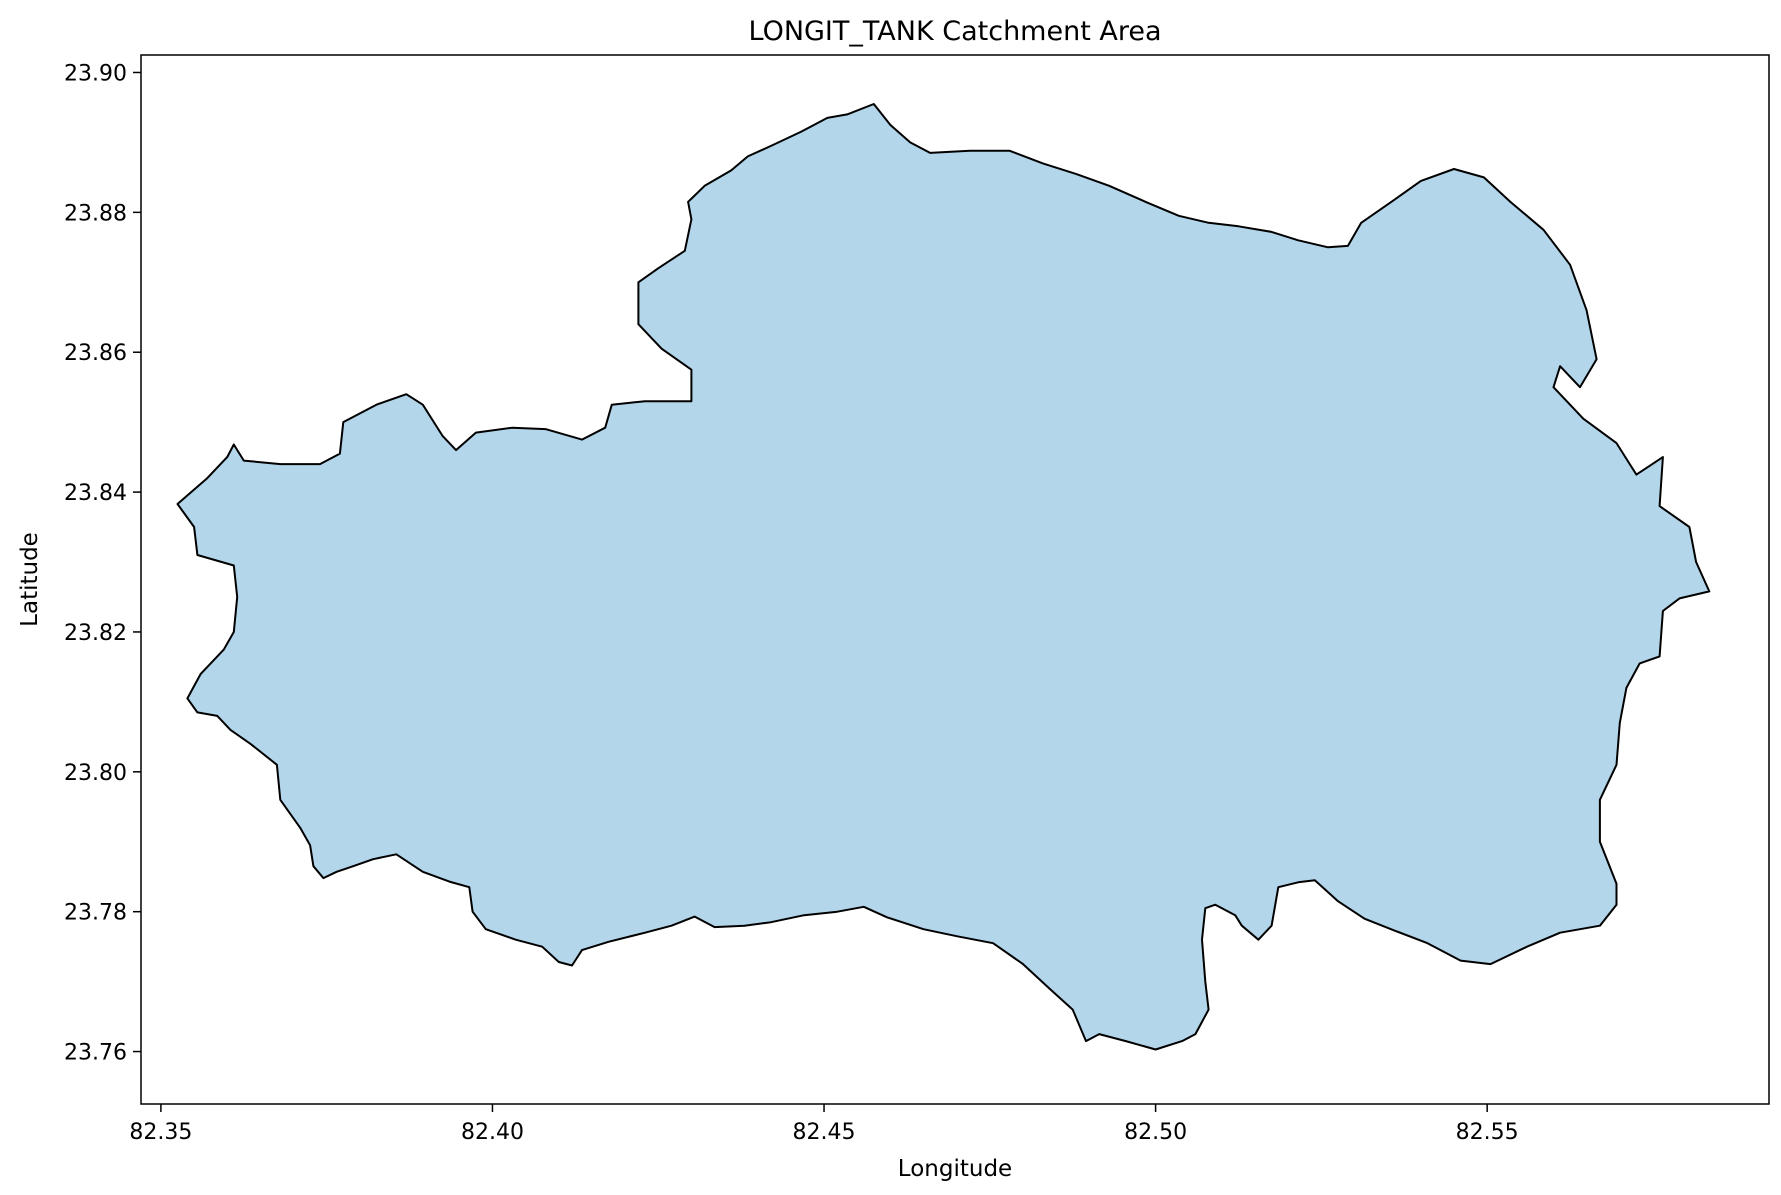 This screenshot has height=1195, width=1781. Describe the element at coordinates (95, 913) in the screenshot. I see `y-tick-label: 23.78` at that location.